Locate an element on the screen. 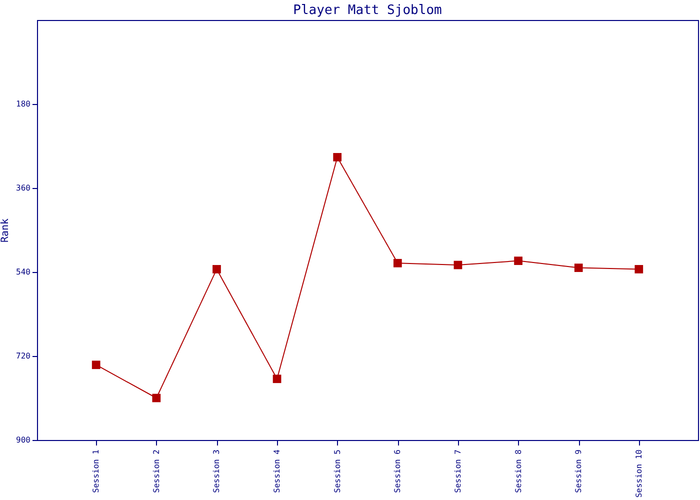  y-tick-label: 540 is located at coordinates (23, 272).